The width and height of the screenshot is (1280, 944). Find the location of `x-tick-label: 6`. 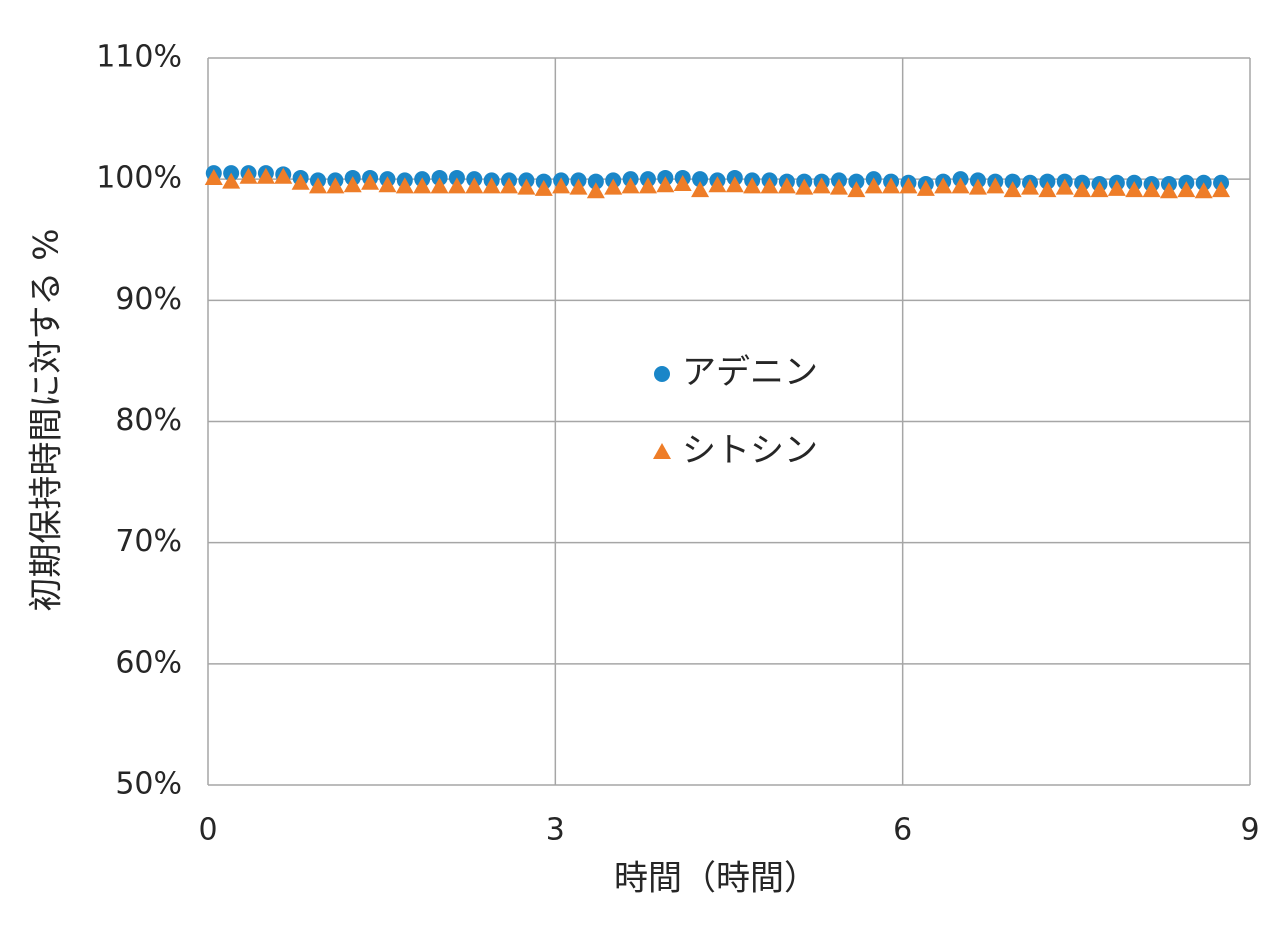

x-tick-label: 6 is located at coordinates (902, 830).